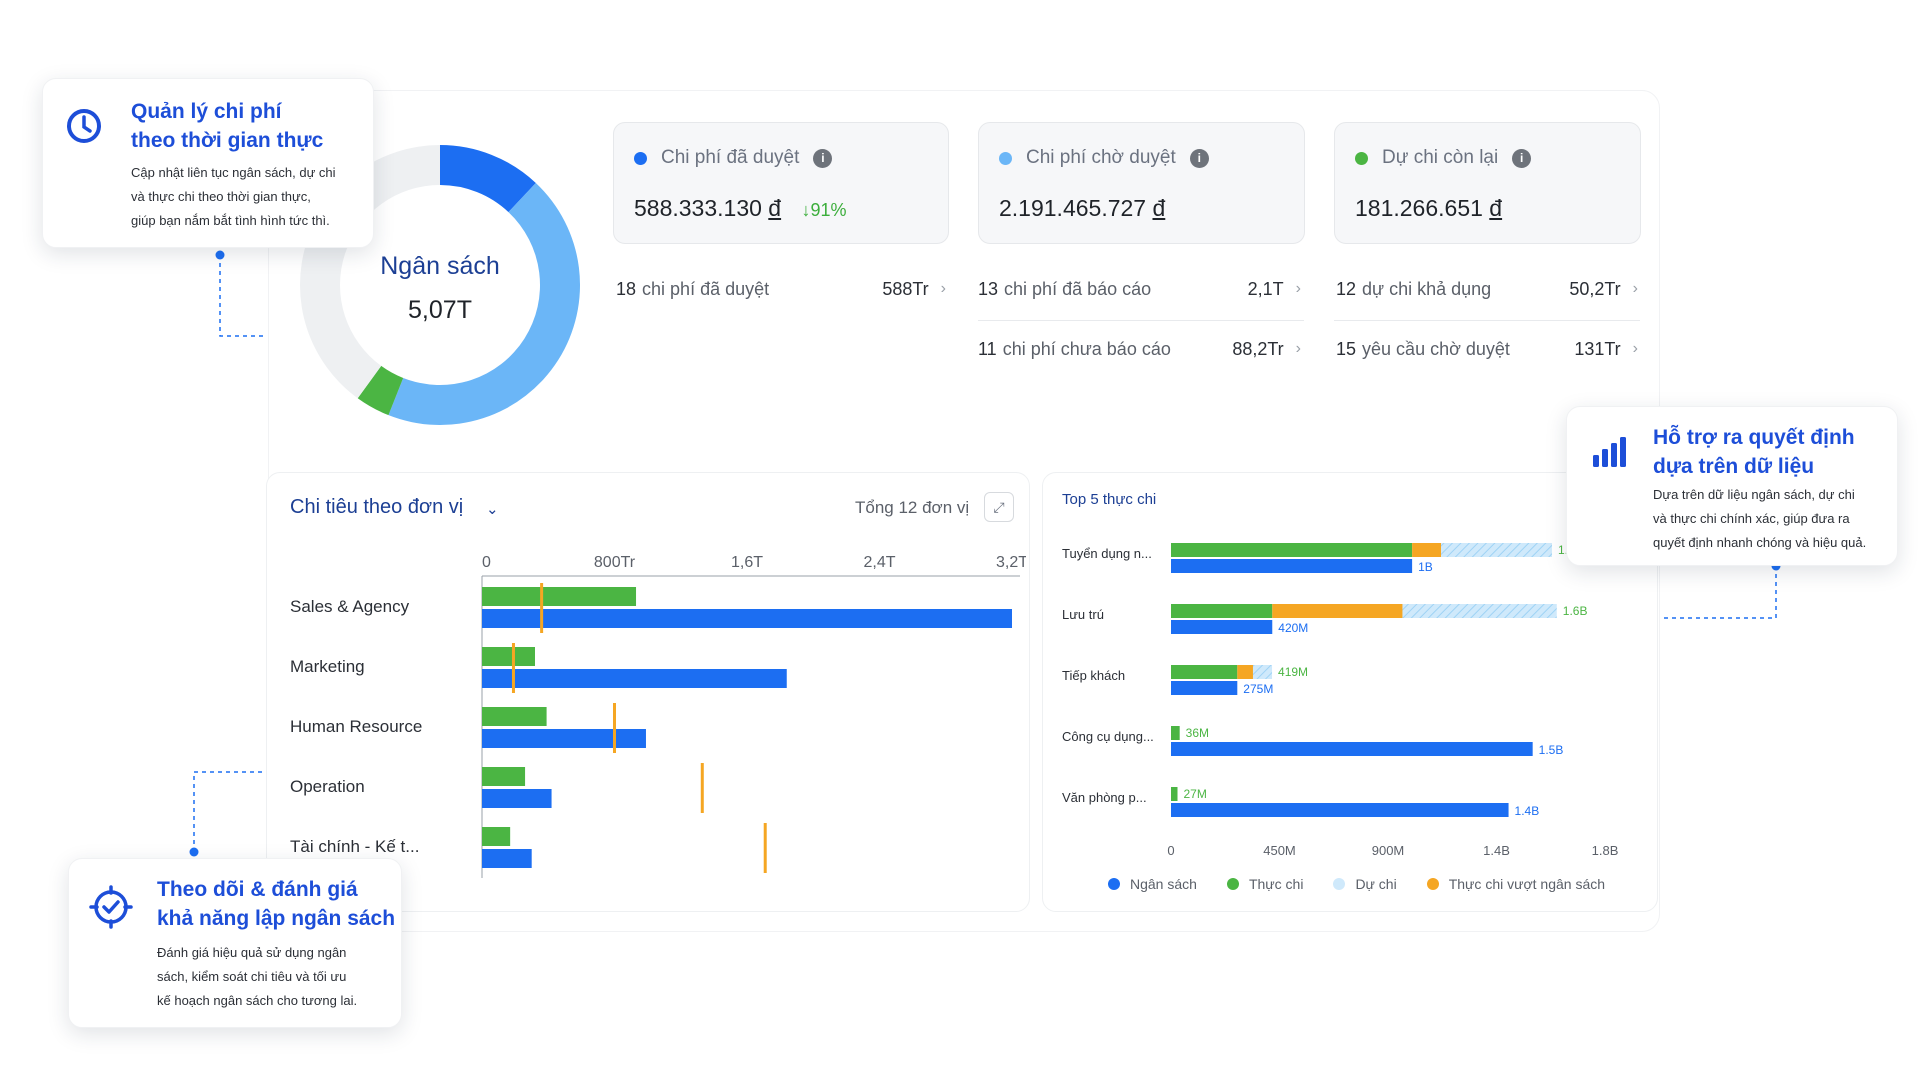 This screenshot has width=1920, height=1080. What do you see at coordinates (1751, 518) in the screenshot?
I see `desc-line: và thực chi chính xác, giúp đưa ra` at bounding box center [1751, 518].